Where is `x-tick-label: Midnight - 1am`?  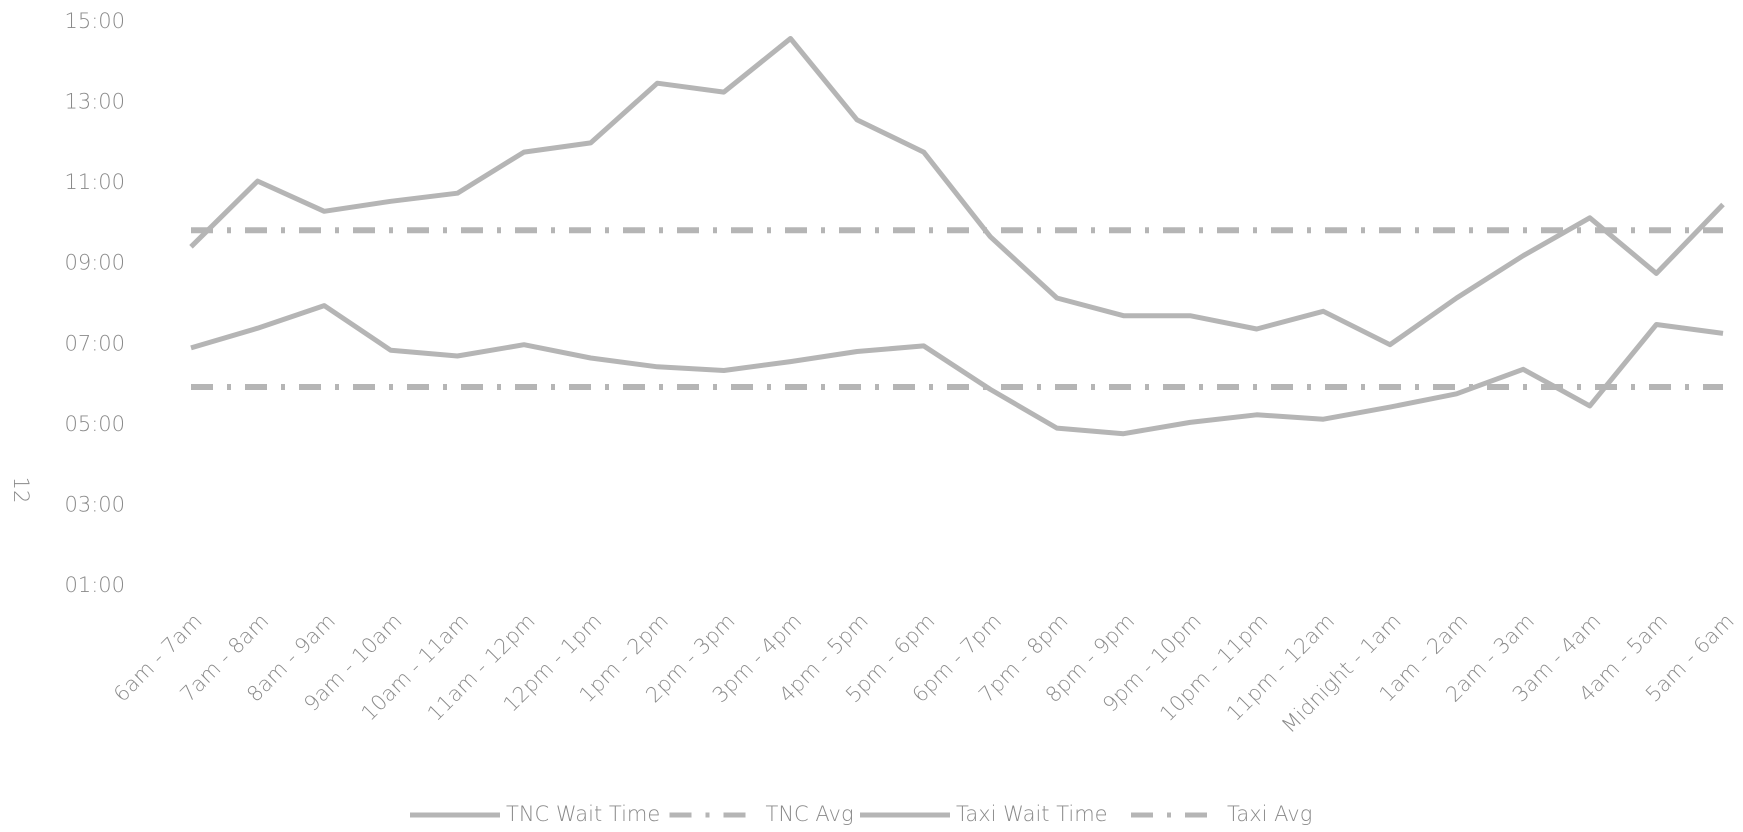 x-tick-label: Midnight - 1am is located at coordinates (1341, 673).